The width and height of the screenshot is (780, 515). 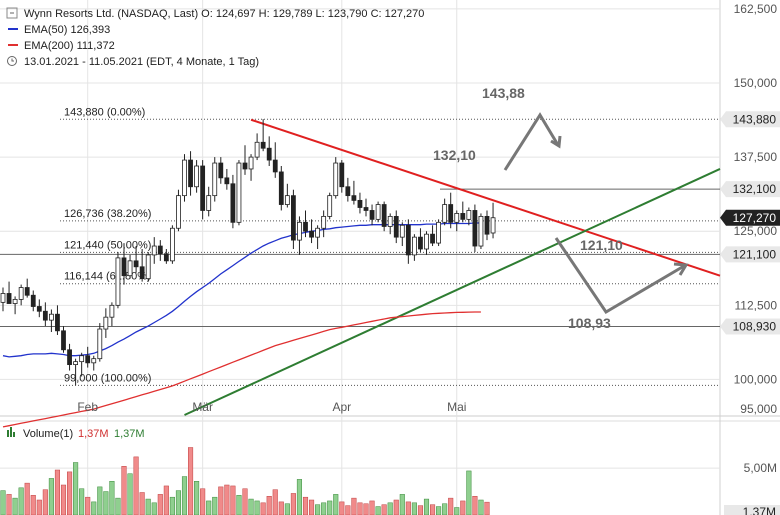 I want to click on ema200-line, so click(x=241, y=369).